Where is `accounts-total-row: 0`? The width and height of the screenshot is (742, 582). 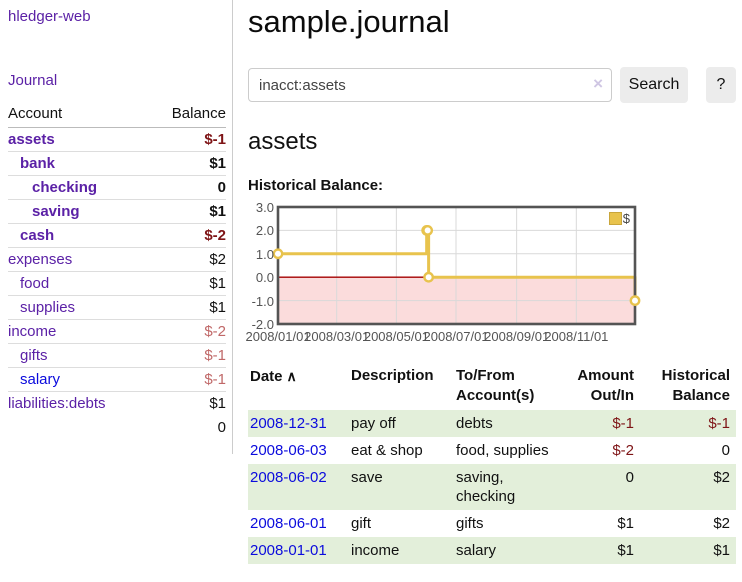
accounts-total-row: 0 is located at coordinates (117, 427).